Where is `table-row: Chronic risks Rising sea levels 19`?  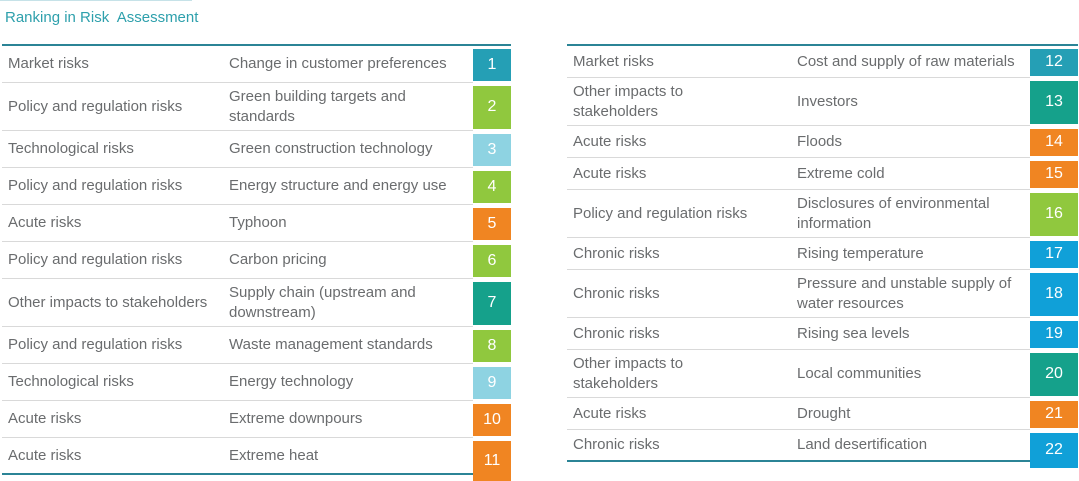
table-row: Chronic risks Rising sea levels 19 is located at coordinates (822, 334).